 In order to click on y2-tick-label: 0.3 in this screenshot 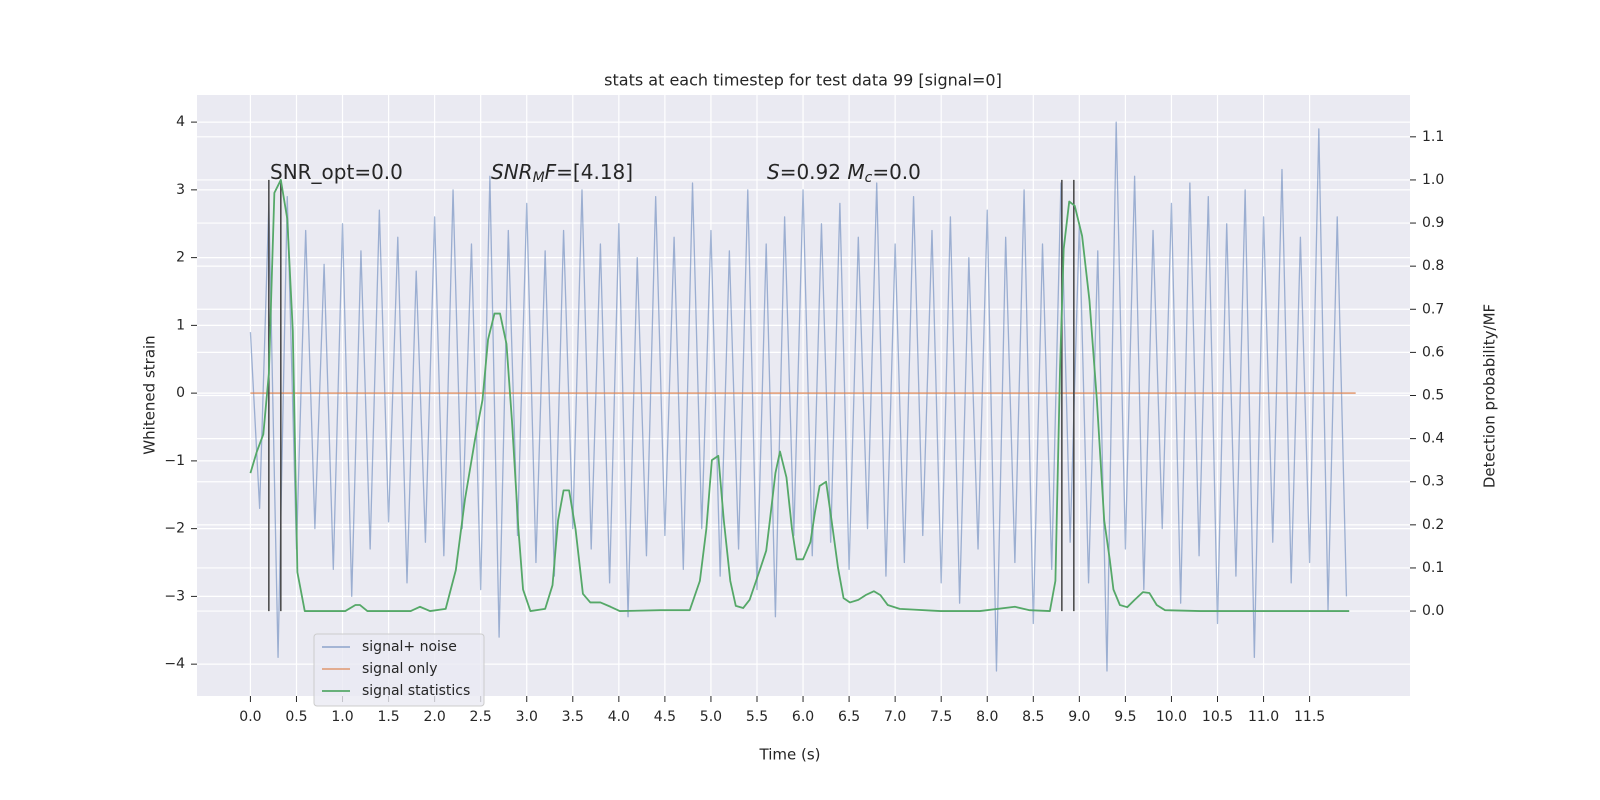, I will do `click(1433, 482)`.